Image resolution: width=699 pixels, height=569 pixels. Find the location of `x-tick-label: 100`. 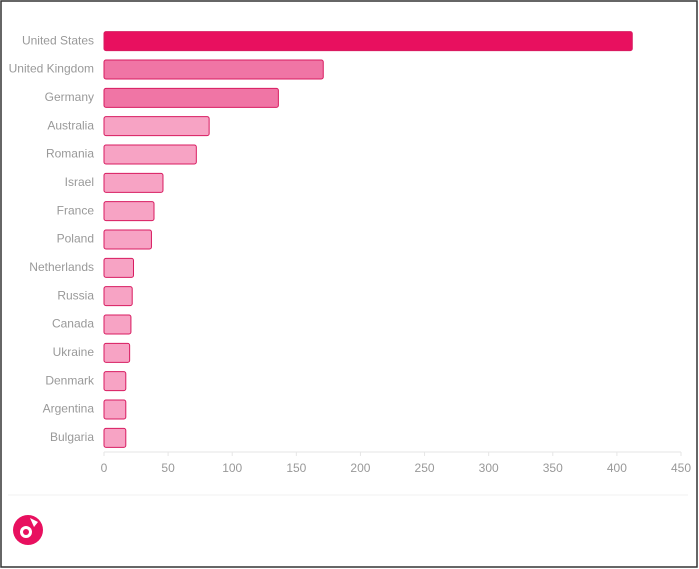

x-tick-label: 100 is located at coordinates (232, 468).